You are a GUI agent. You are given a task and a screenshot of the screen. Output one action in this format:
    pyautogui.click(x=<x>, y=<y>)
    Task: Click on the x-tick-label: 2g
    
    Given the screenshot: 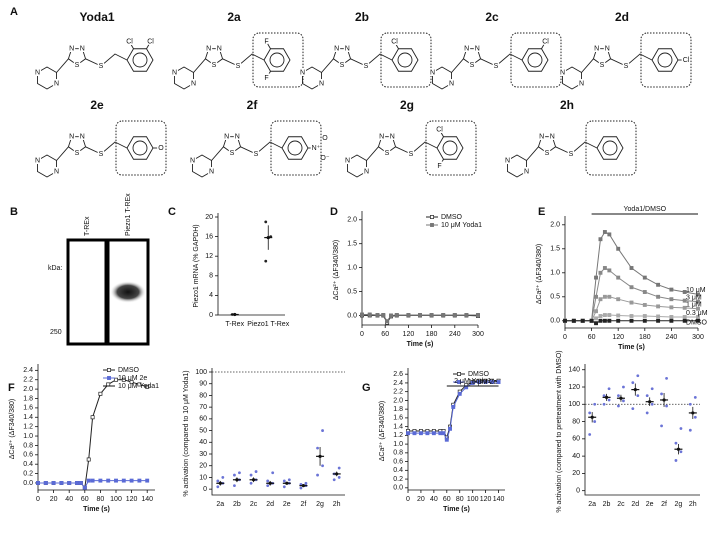 What is the action you would take?
    pyautogui.click(x=320, y=504)
    